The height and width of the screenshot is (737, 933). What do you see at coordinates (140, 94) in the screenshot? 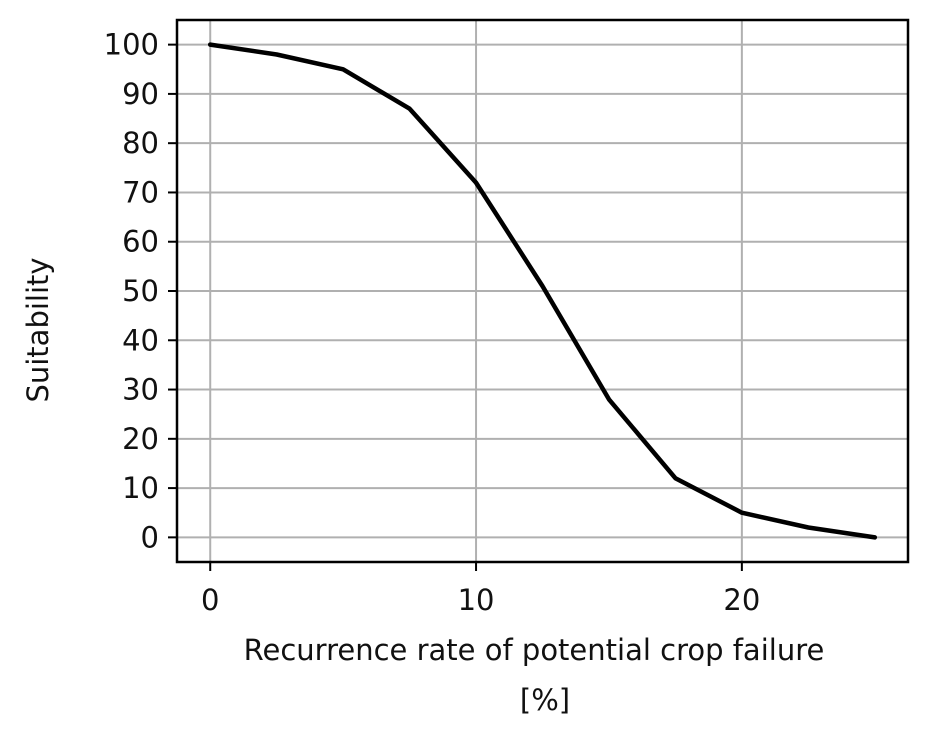
I see `y-tick-label: 90` at bounding box center [140, 94].